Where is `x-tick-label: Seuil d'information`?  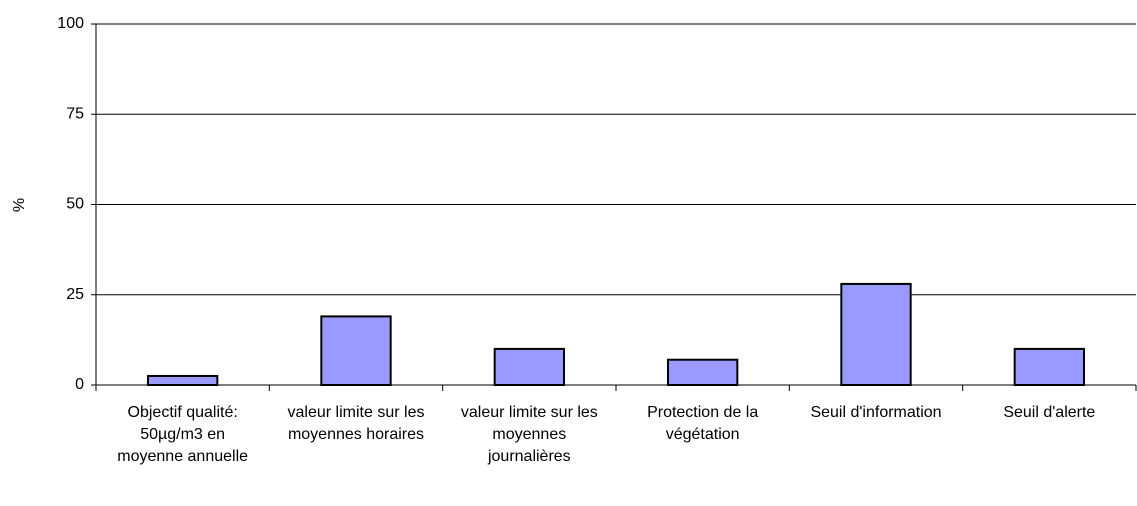
x-tick-label: Seuil d'information is located at coordinates (876, 412).